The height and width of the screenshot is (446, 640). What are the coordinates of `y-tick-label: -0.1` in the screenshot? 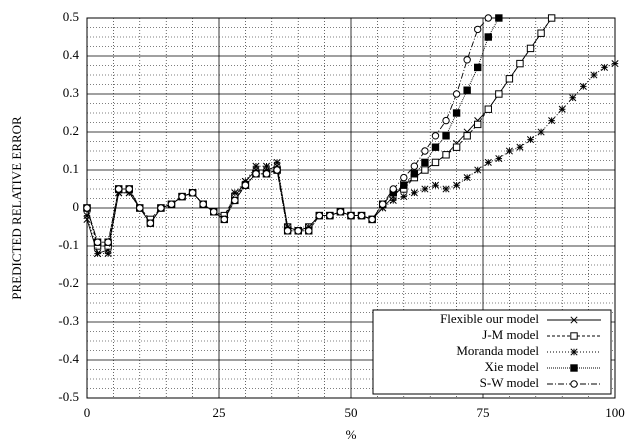 It's located at (68, 244).